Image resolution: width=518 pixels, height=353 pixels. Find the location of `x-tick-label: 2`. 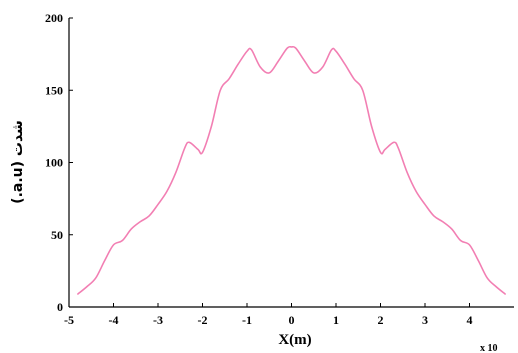

x-tick-label: 2 is located at coordinates (381, 320).